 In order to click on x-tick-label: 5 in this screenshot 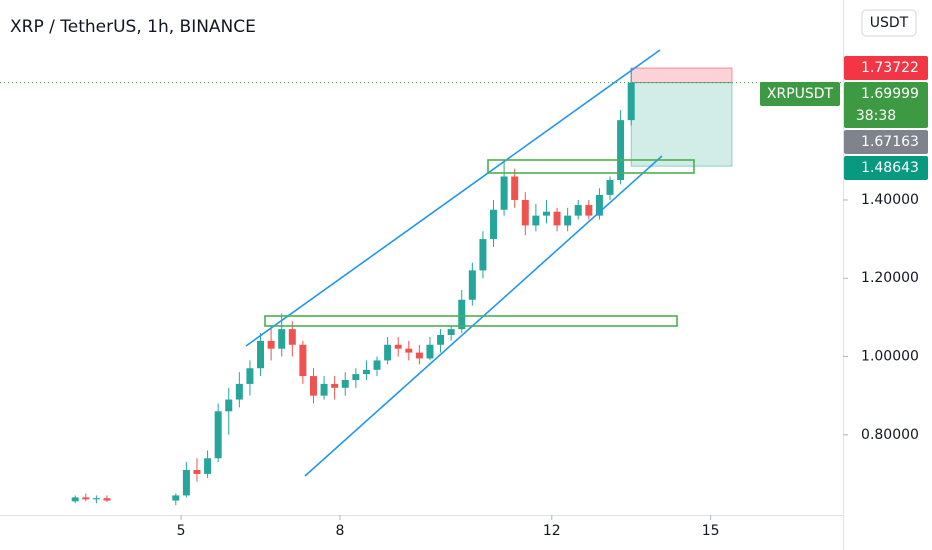, I will do `click(181, 531)`.